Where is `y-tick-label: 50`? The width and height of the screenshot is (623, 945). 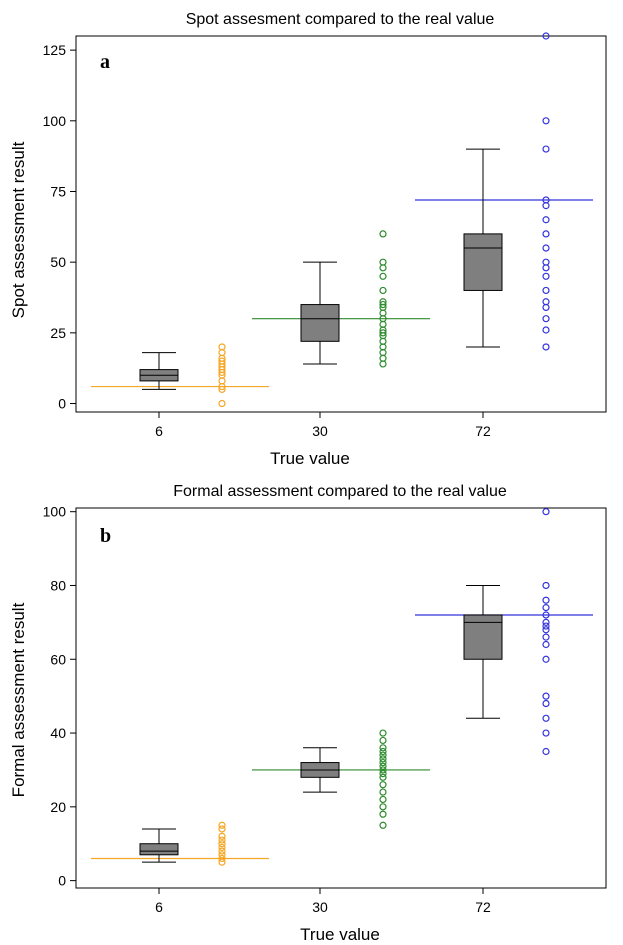
y-tick-label: 50 is located at coordinates (58, 262).